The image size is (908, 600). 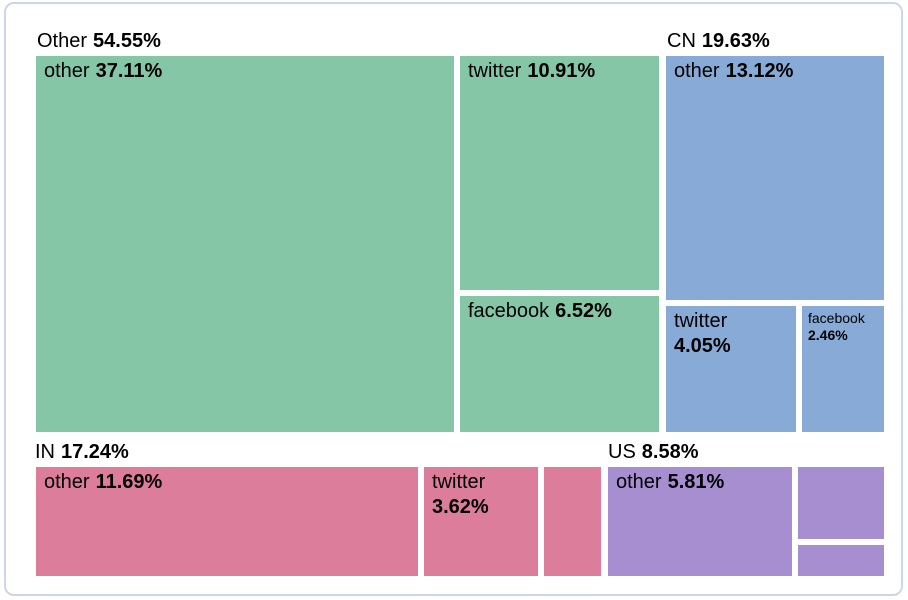 I want to click on treemap-cell-us-other: other 5.81%, so click(x=700, y=521).